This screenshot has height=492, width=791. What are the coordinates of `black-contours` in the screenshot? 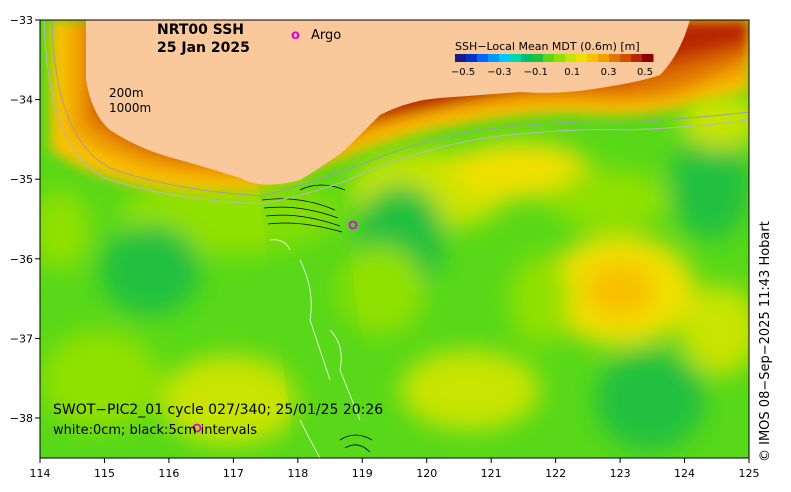 It's located at (317, 318).